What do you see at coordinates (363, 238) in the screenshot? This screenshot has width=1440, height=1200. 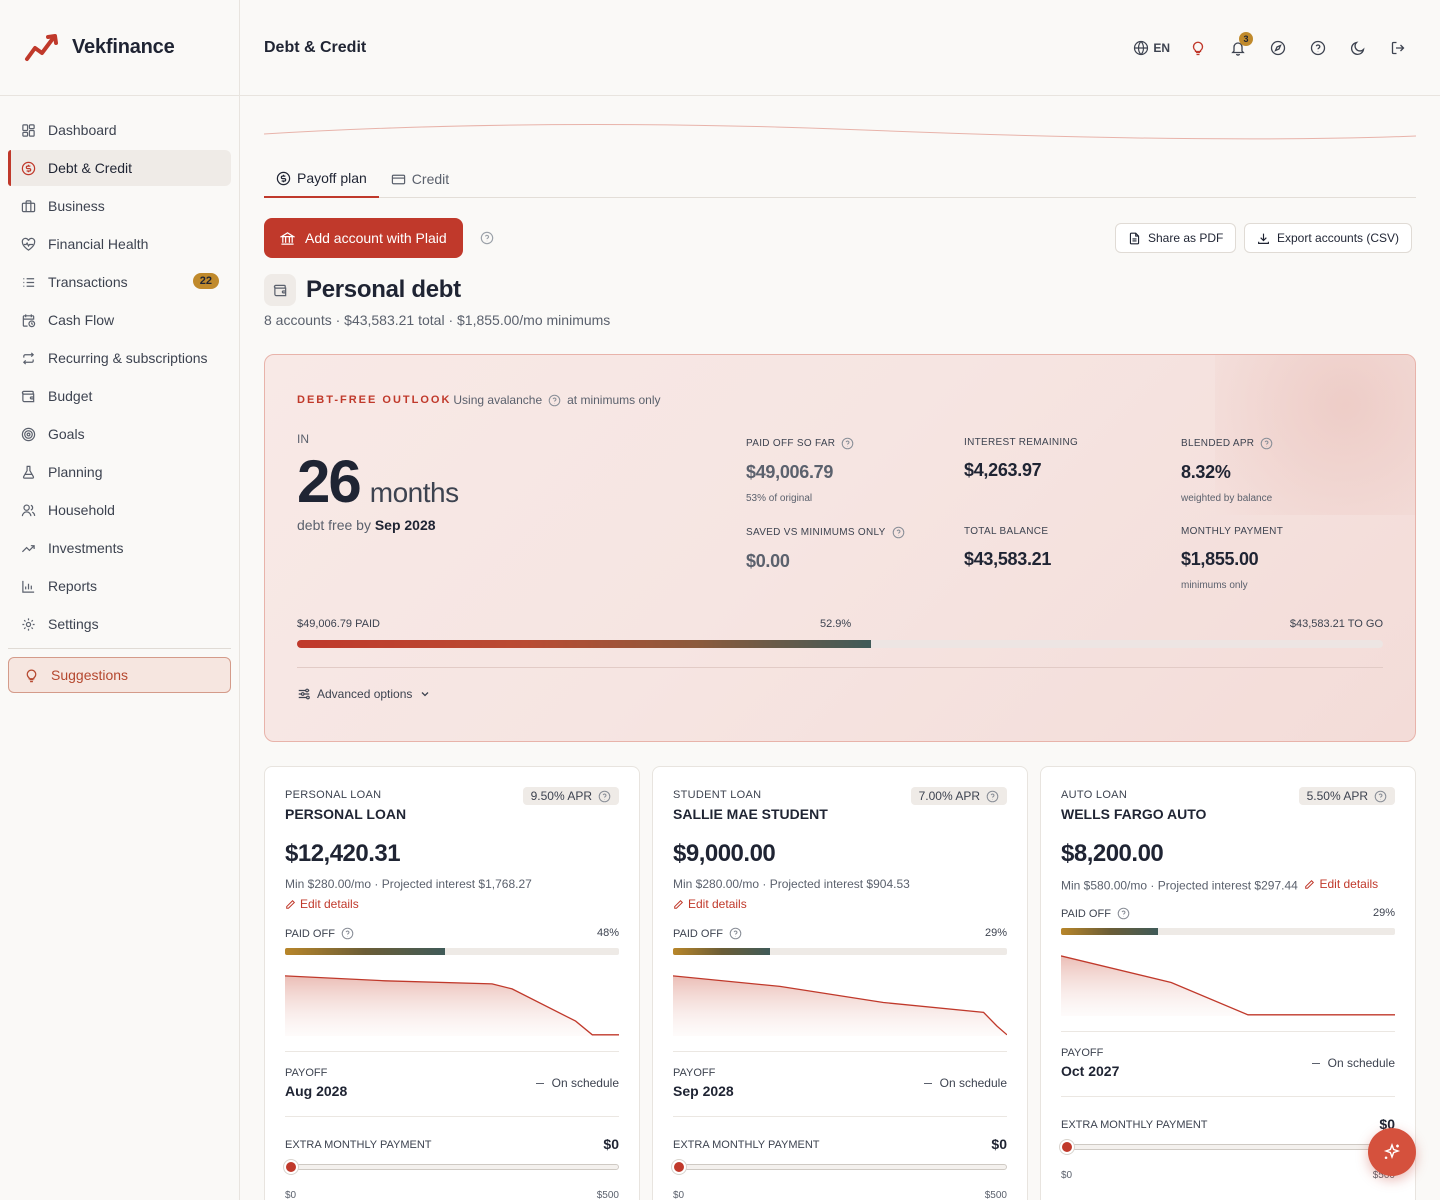 I see `add-plaid-account-button: Add account with Plaid` at bounding box center [363, 238].